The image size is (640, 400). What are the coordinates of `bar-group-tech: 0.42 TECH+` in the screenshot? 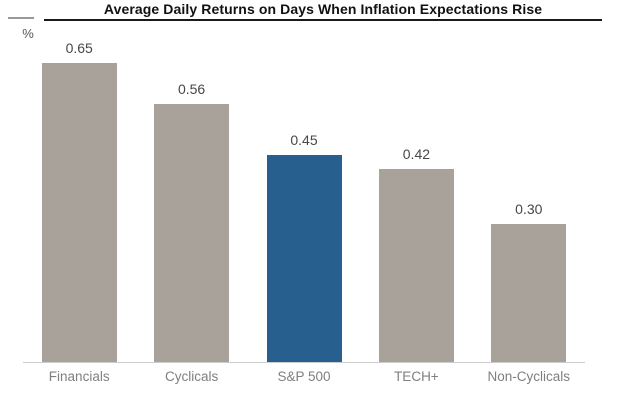 It's located at (416, 212).